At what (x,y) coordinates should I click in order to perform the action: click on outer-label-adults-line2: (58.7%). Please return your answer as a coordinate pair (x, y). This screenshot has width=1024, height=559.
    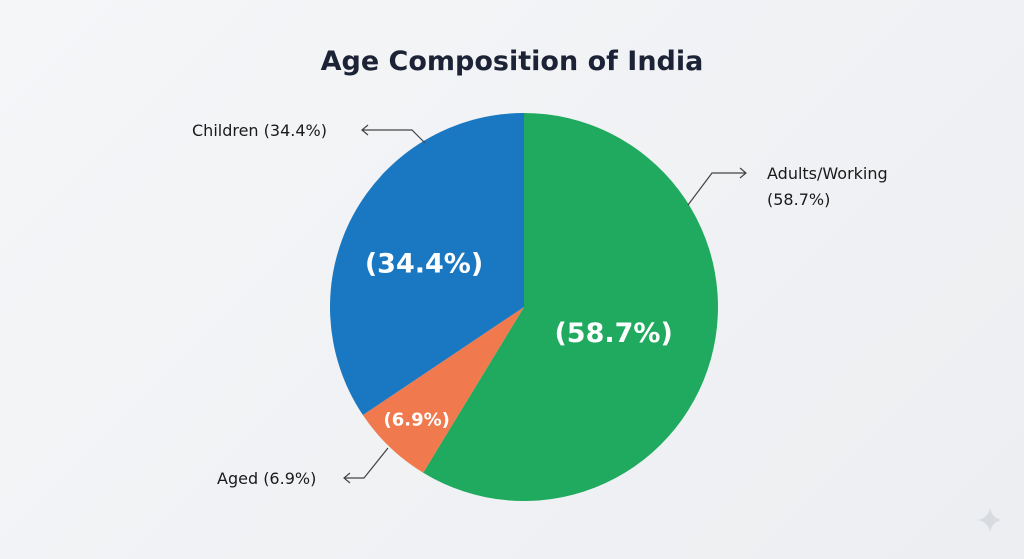
    Looking at the image, I should click on (798, 199).